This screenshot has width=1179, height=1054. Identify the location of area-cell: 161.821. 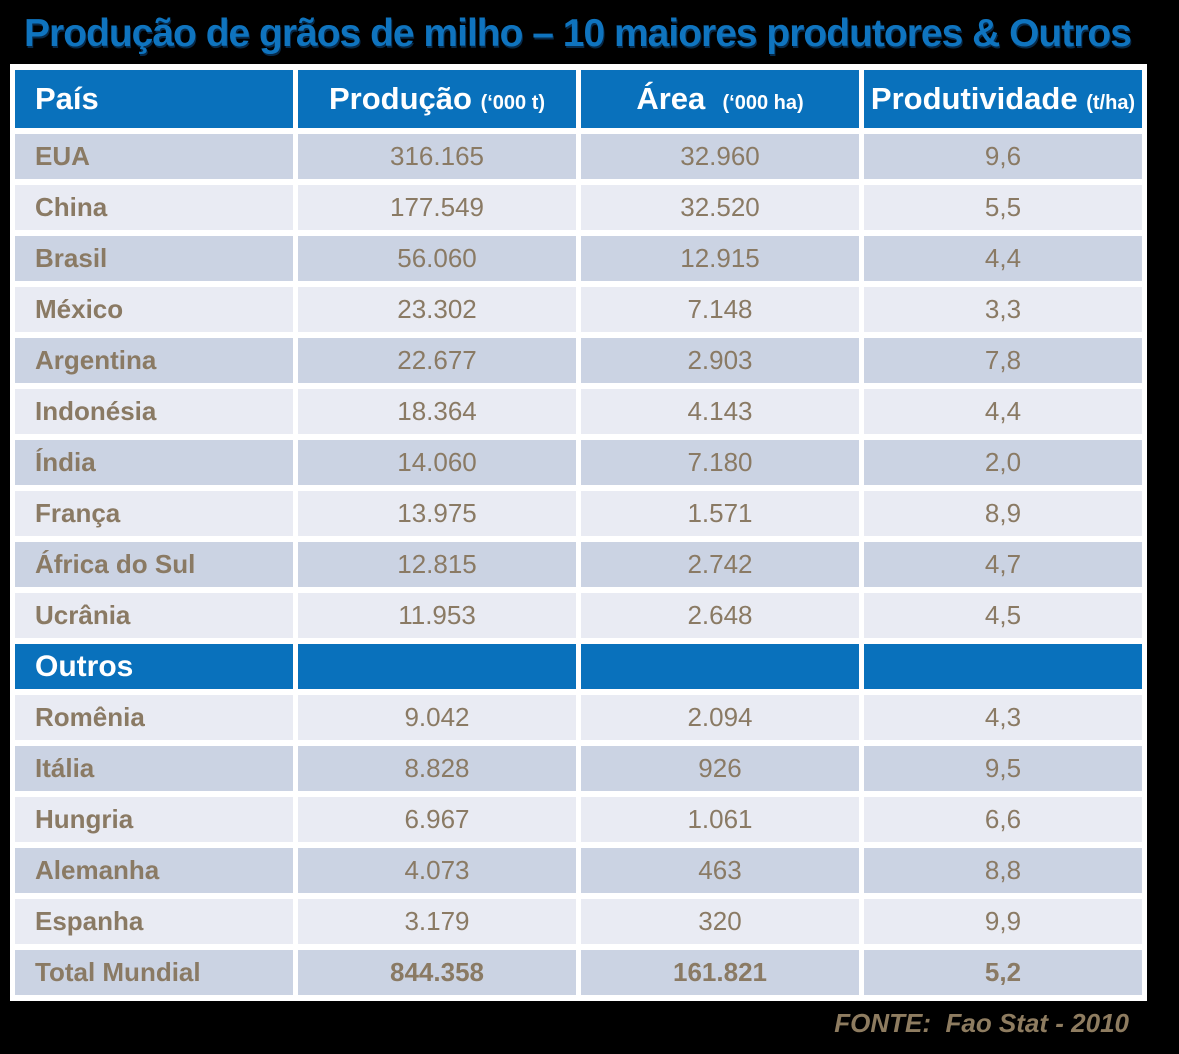
(720, 972).